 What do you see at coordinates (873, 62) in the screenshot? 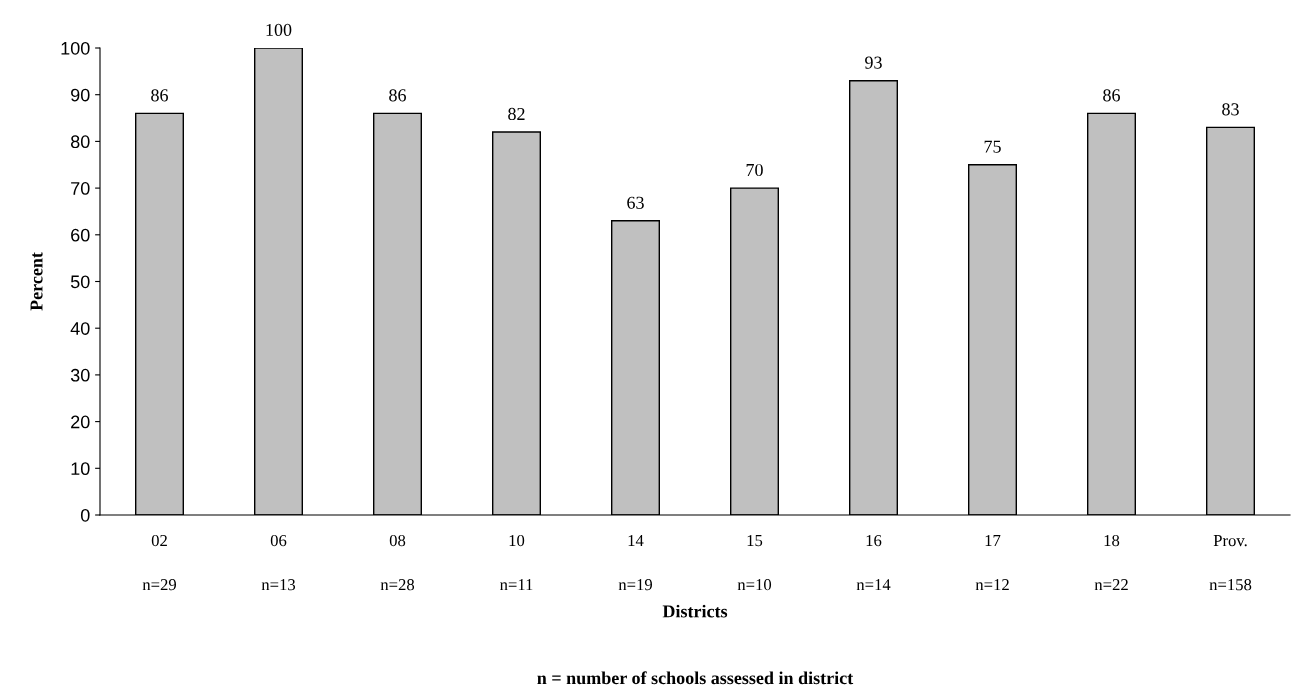
I see `data-label: 93` at bounding box center [873, 62].